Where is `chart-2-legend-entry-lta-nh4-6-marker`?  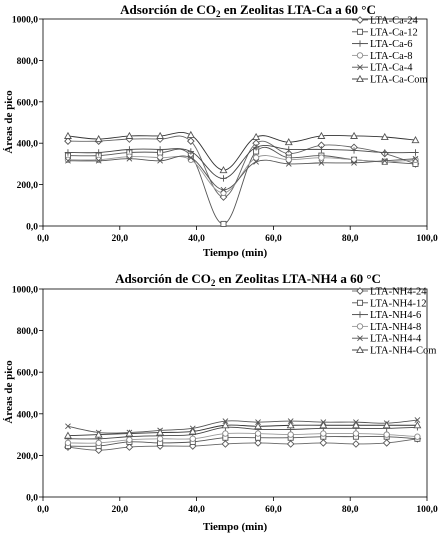 chart-2-legend-entry-lta-nh4-6-marker is located at coordinates (360, 314).